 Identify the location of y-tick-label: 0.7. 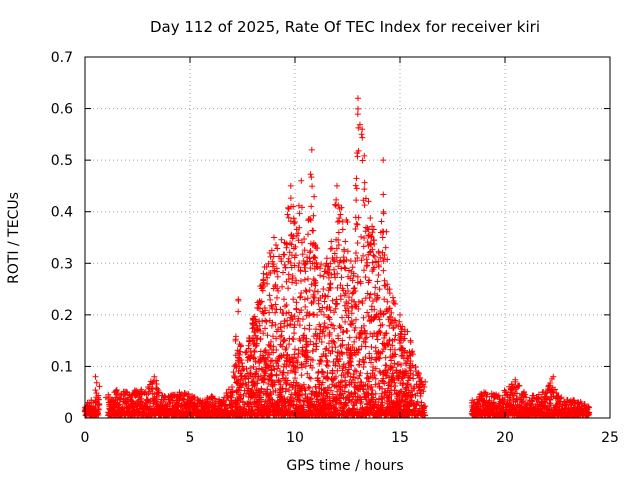
(62, 58).